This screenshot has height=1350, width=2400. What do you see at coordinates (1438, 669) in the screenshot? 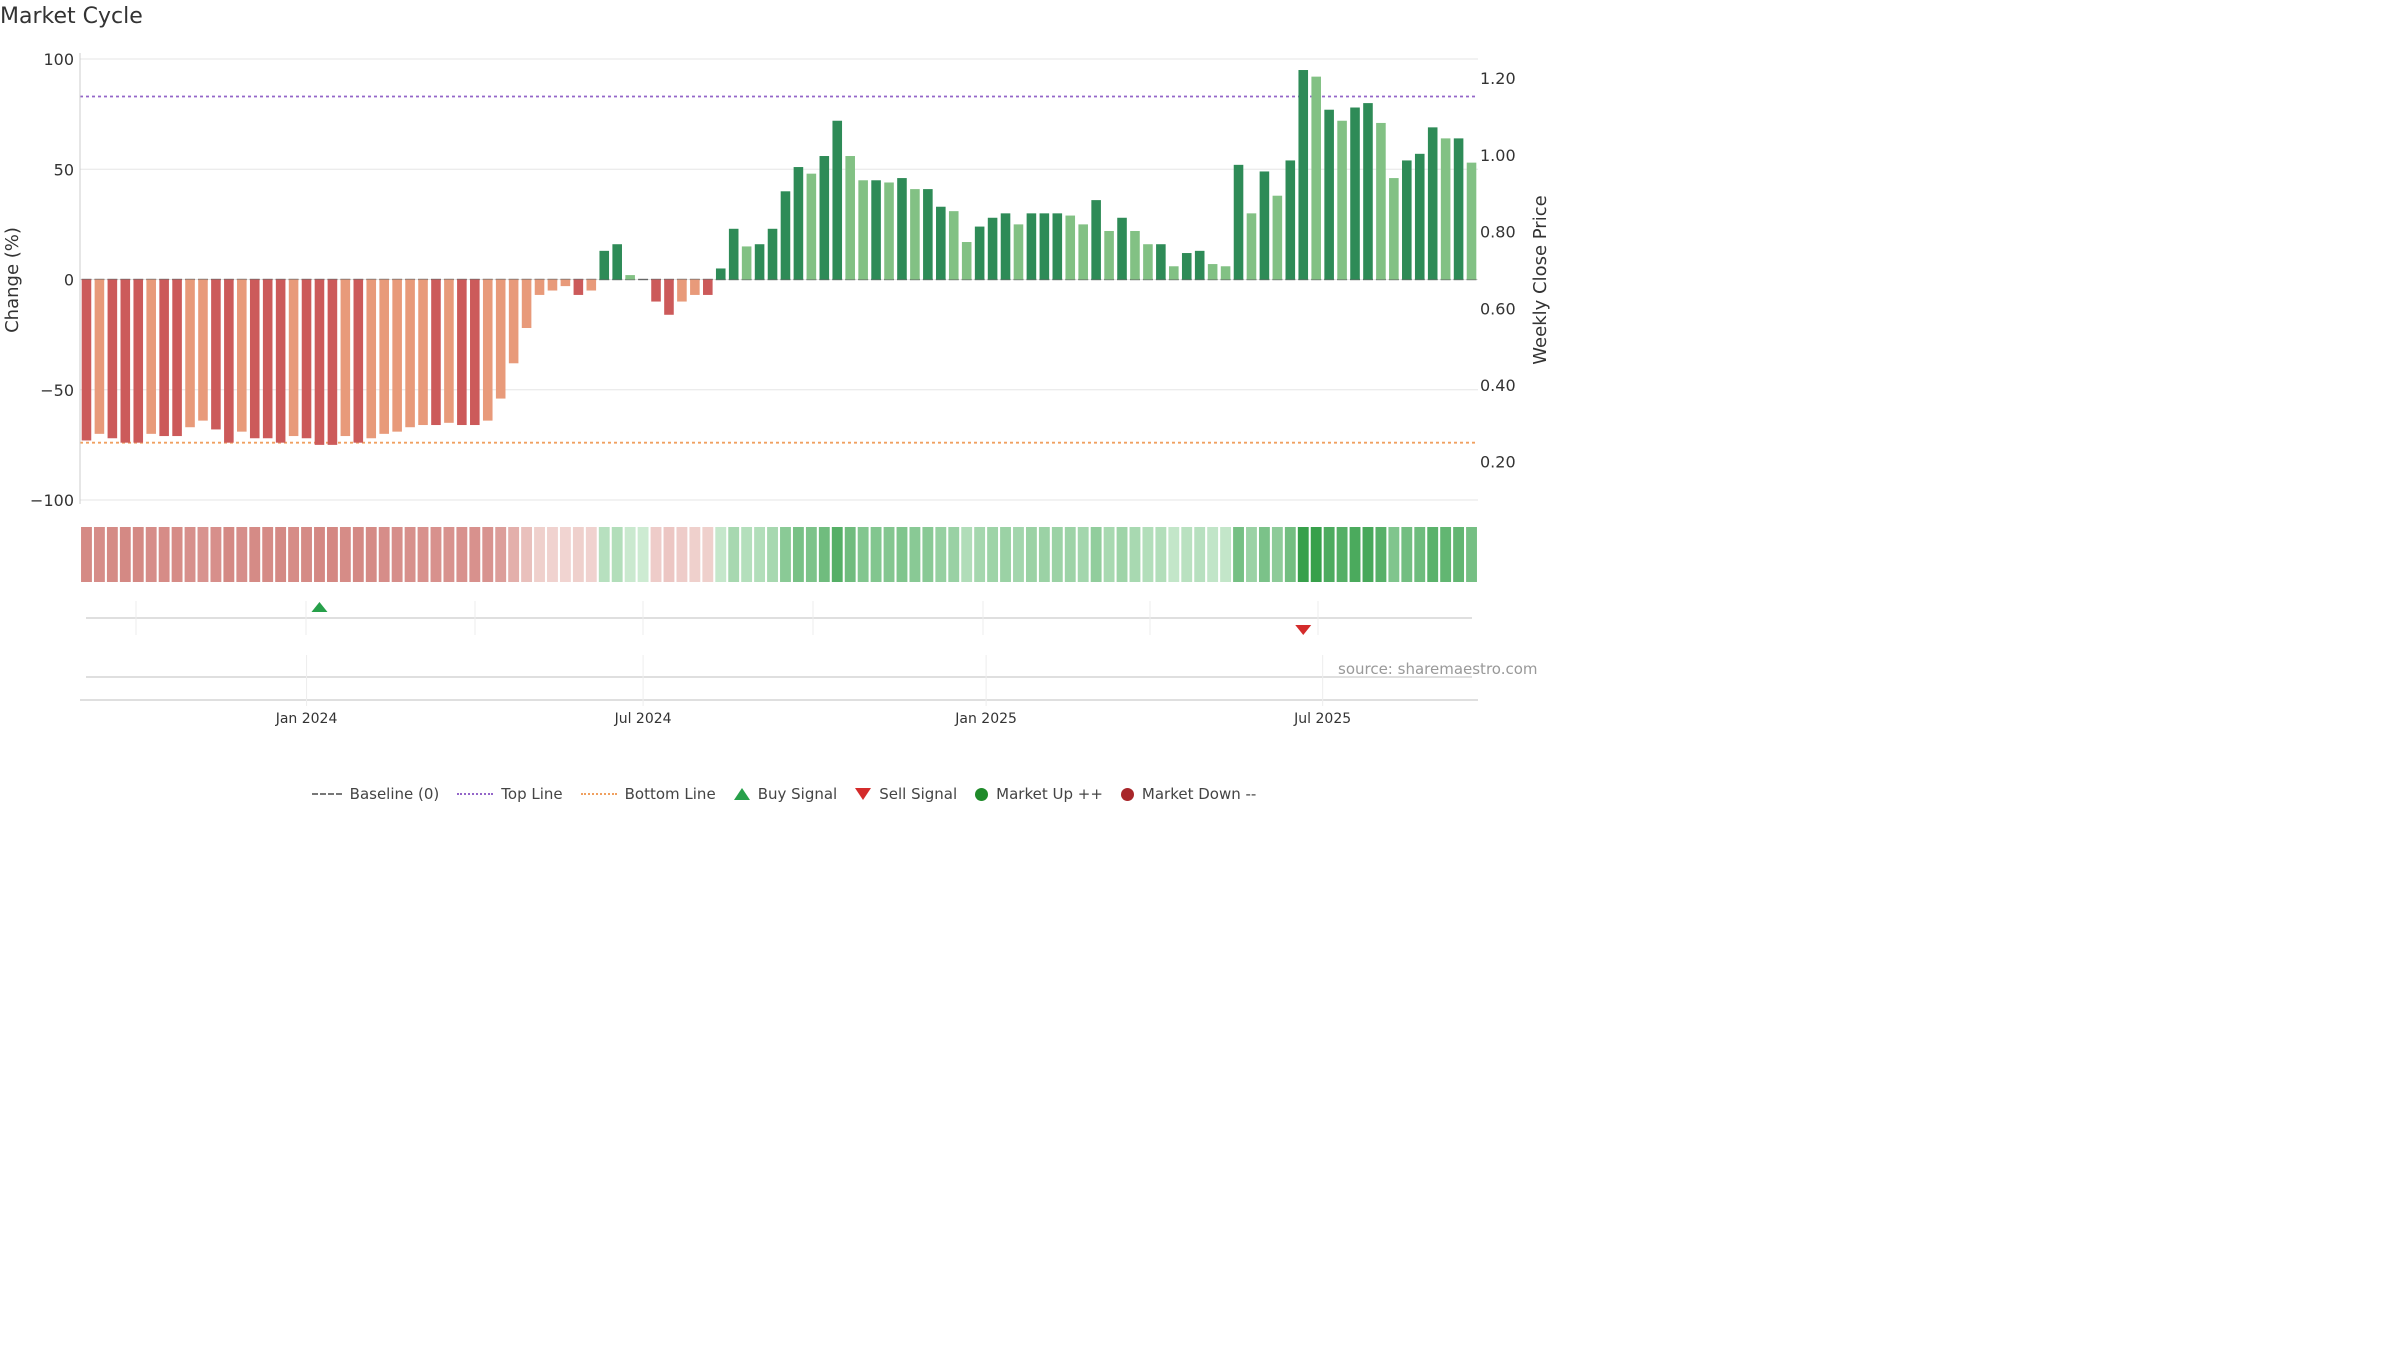
I see `source-note: source: sharemaestro.com` at bounding box center [1438, 669].